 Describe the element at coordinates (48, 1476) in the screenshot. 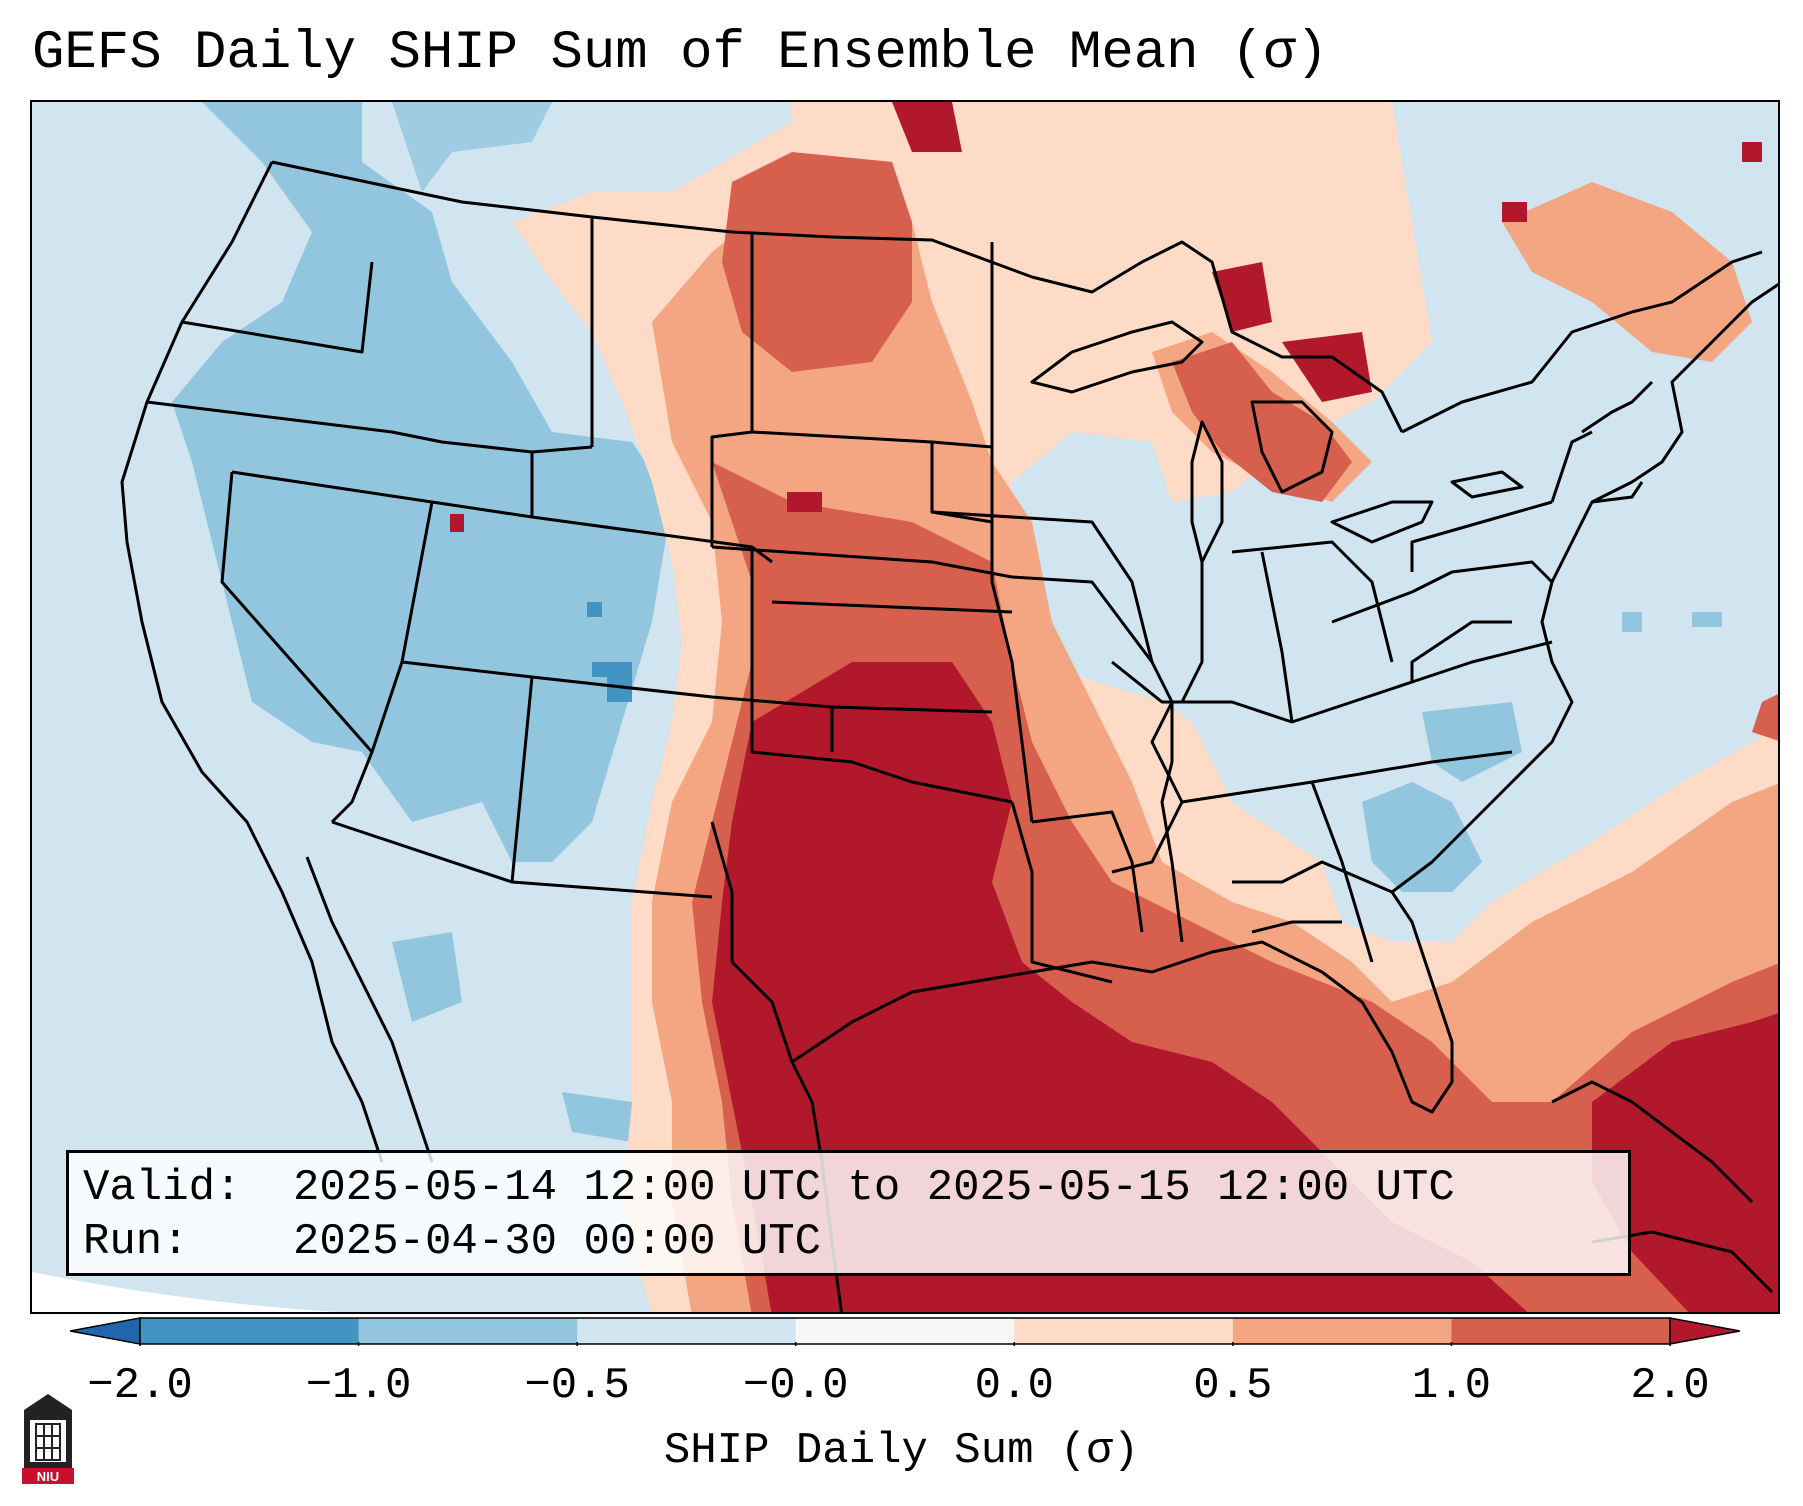

I see `logo-text: NIU` at that location.